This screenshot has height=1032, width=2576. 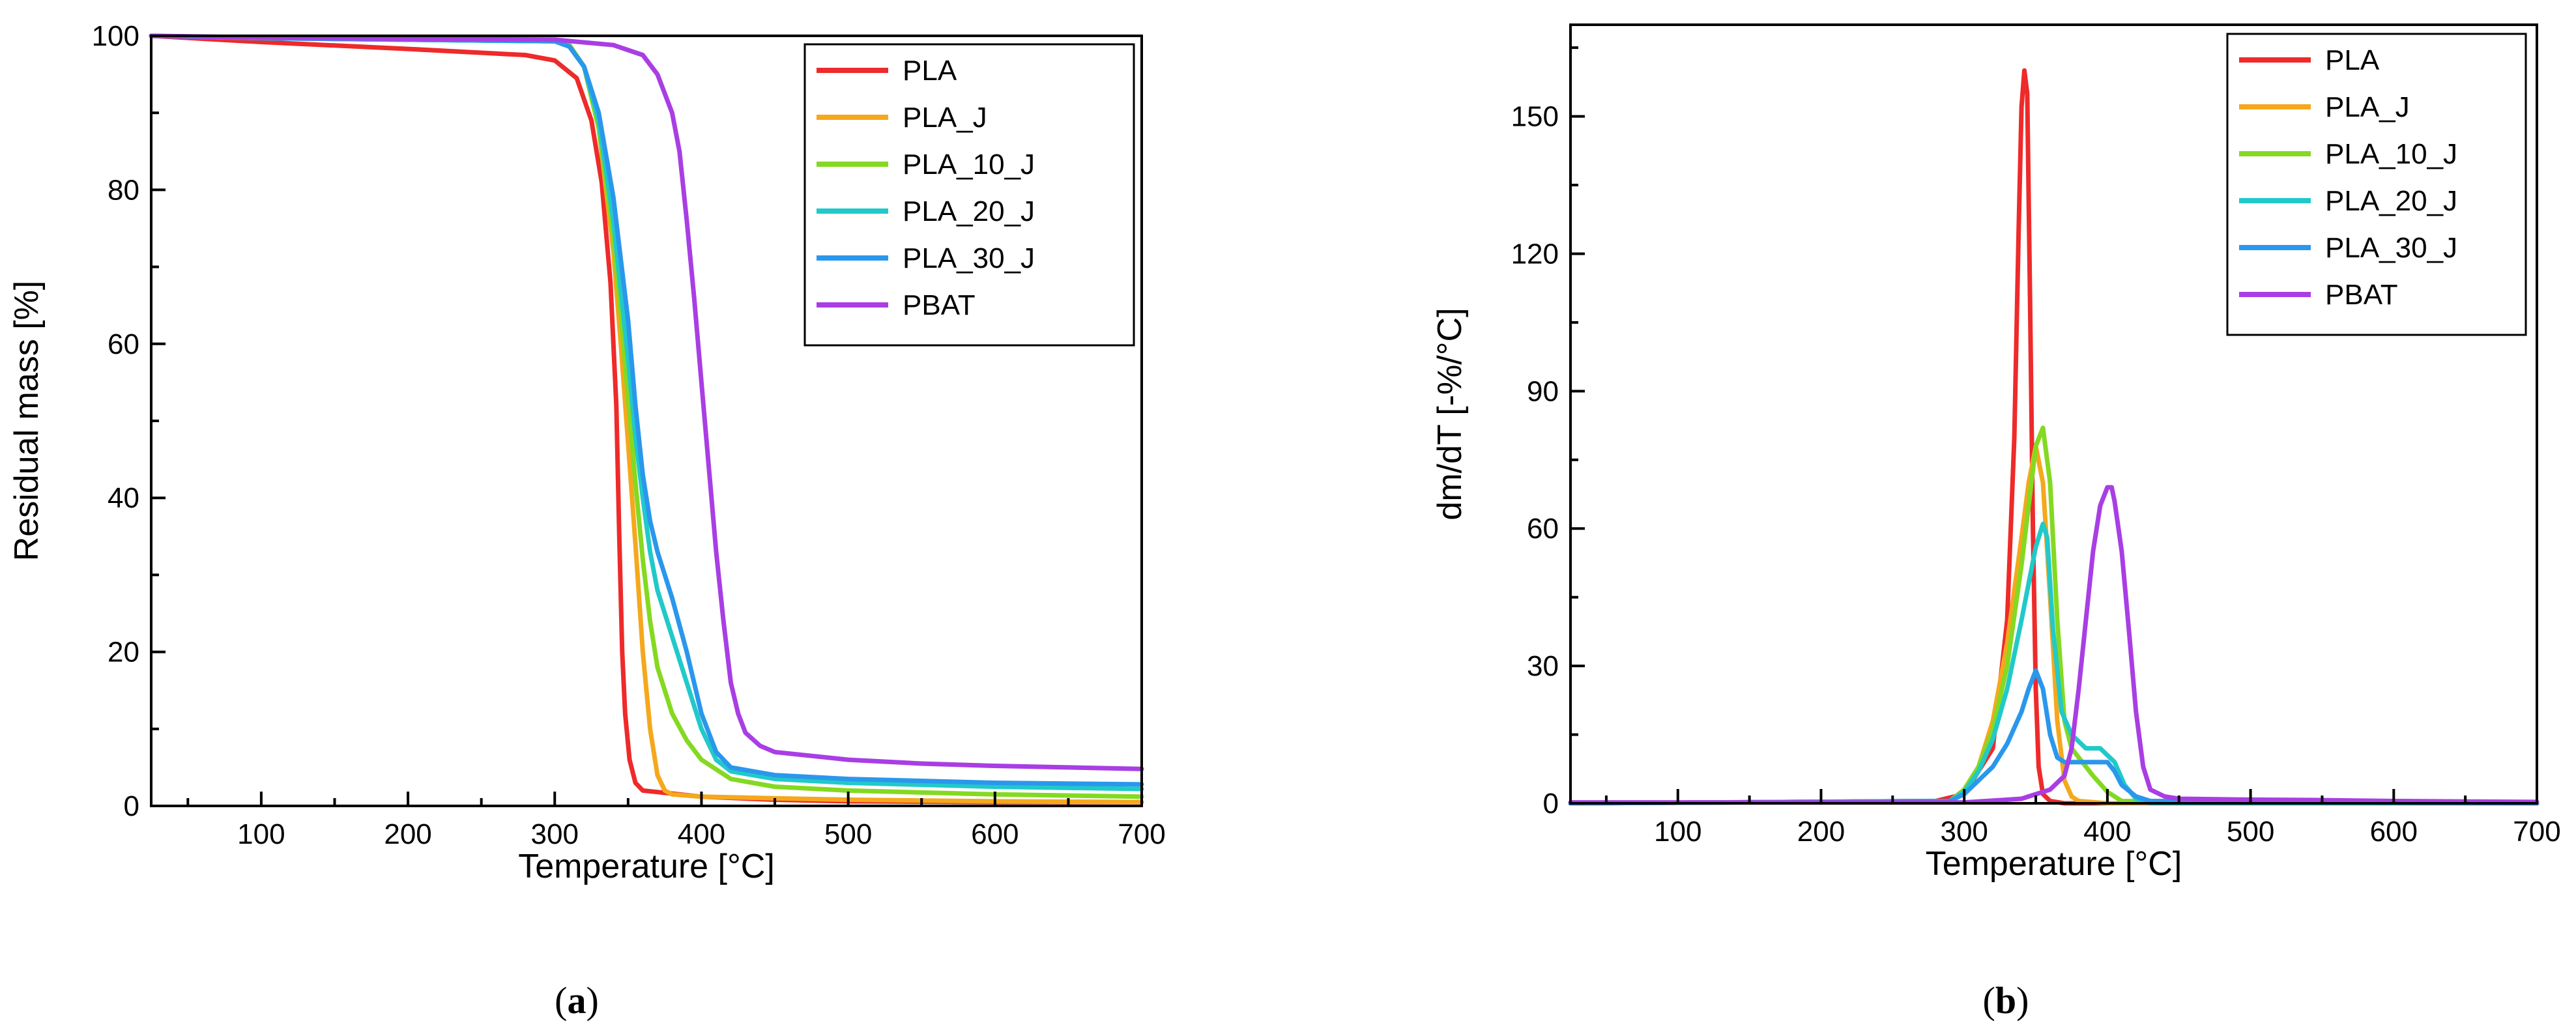 I want to click on legend-label-b-pla: PLA, so click(x=2352, y=60).